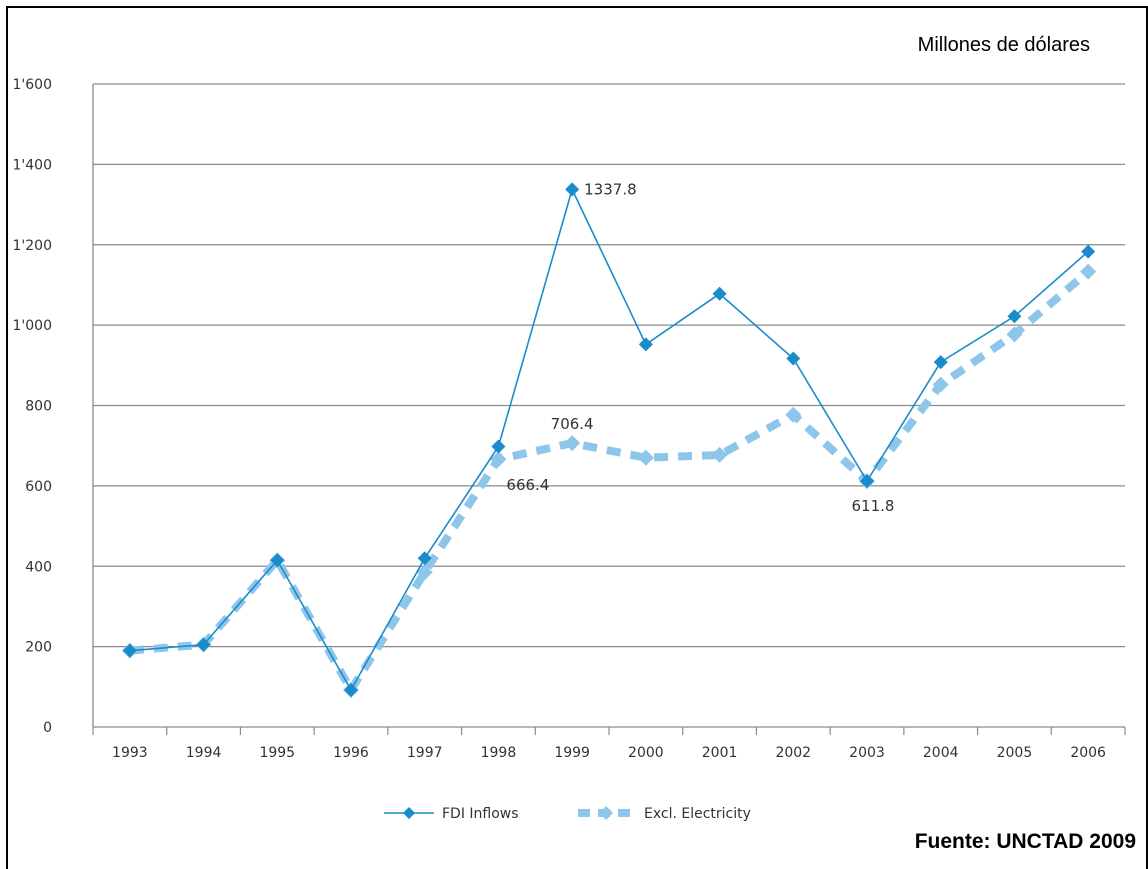 This screenshot has width=1148, height=869. I want to click on x-tick-label: 1999, so click(572, 753).